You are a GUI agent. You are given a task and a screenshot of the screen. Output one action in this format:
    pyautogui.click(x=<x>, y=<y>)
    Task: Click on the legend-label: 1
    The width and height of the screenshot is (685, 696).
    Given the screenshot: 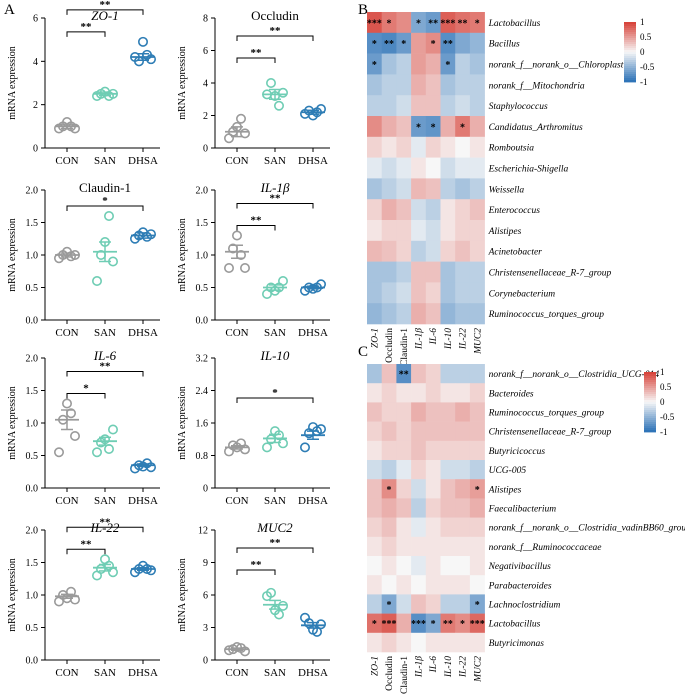 What is the action you would take?
    pyautogui.click(x=662, y=372)
    